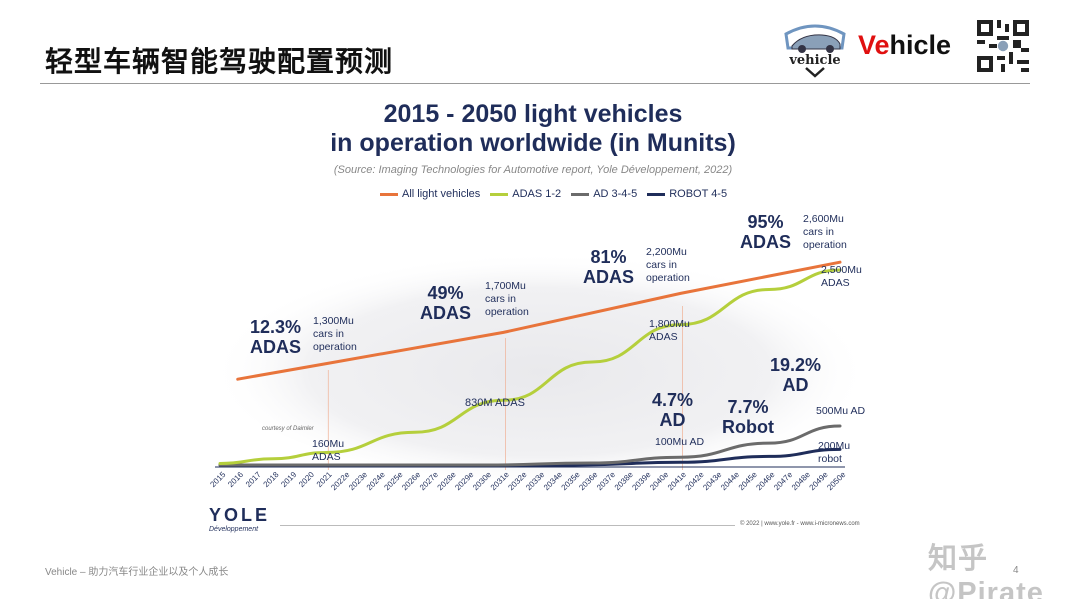 Image resolution: width=1080 pixels, height=599 pixels. Describe the element at coordinates (333, 321) in the screenshot. I see `t: 1,300Mu` at that location.